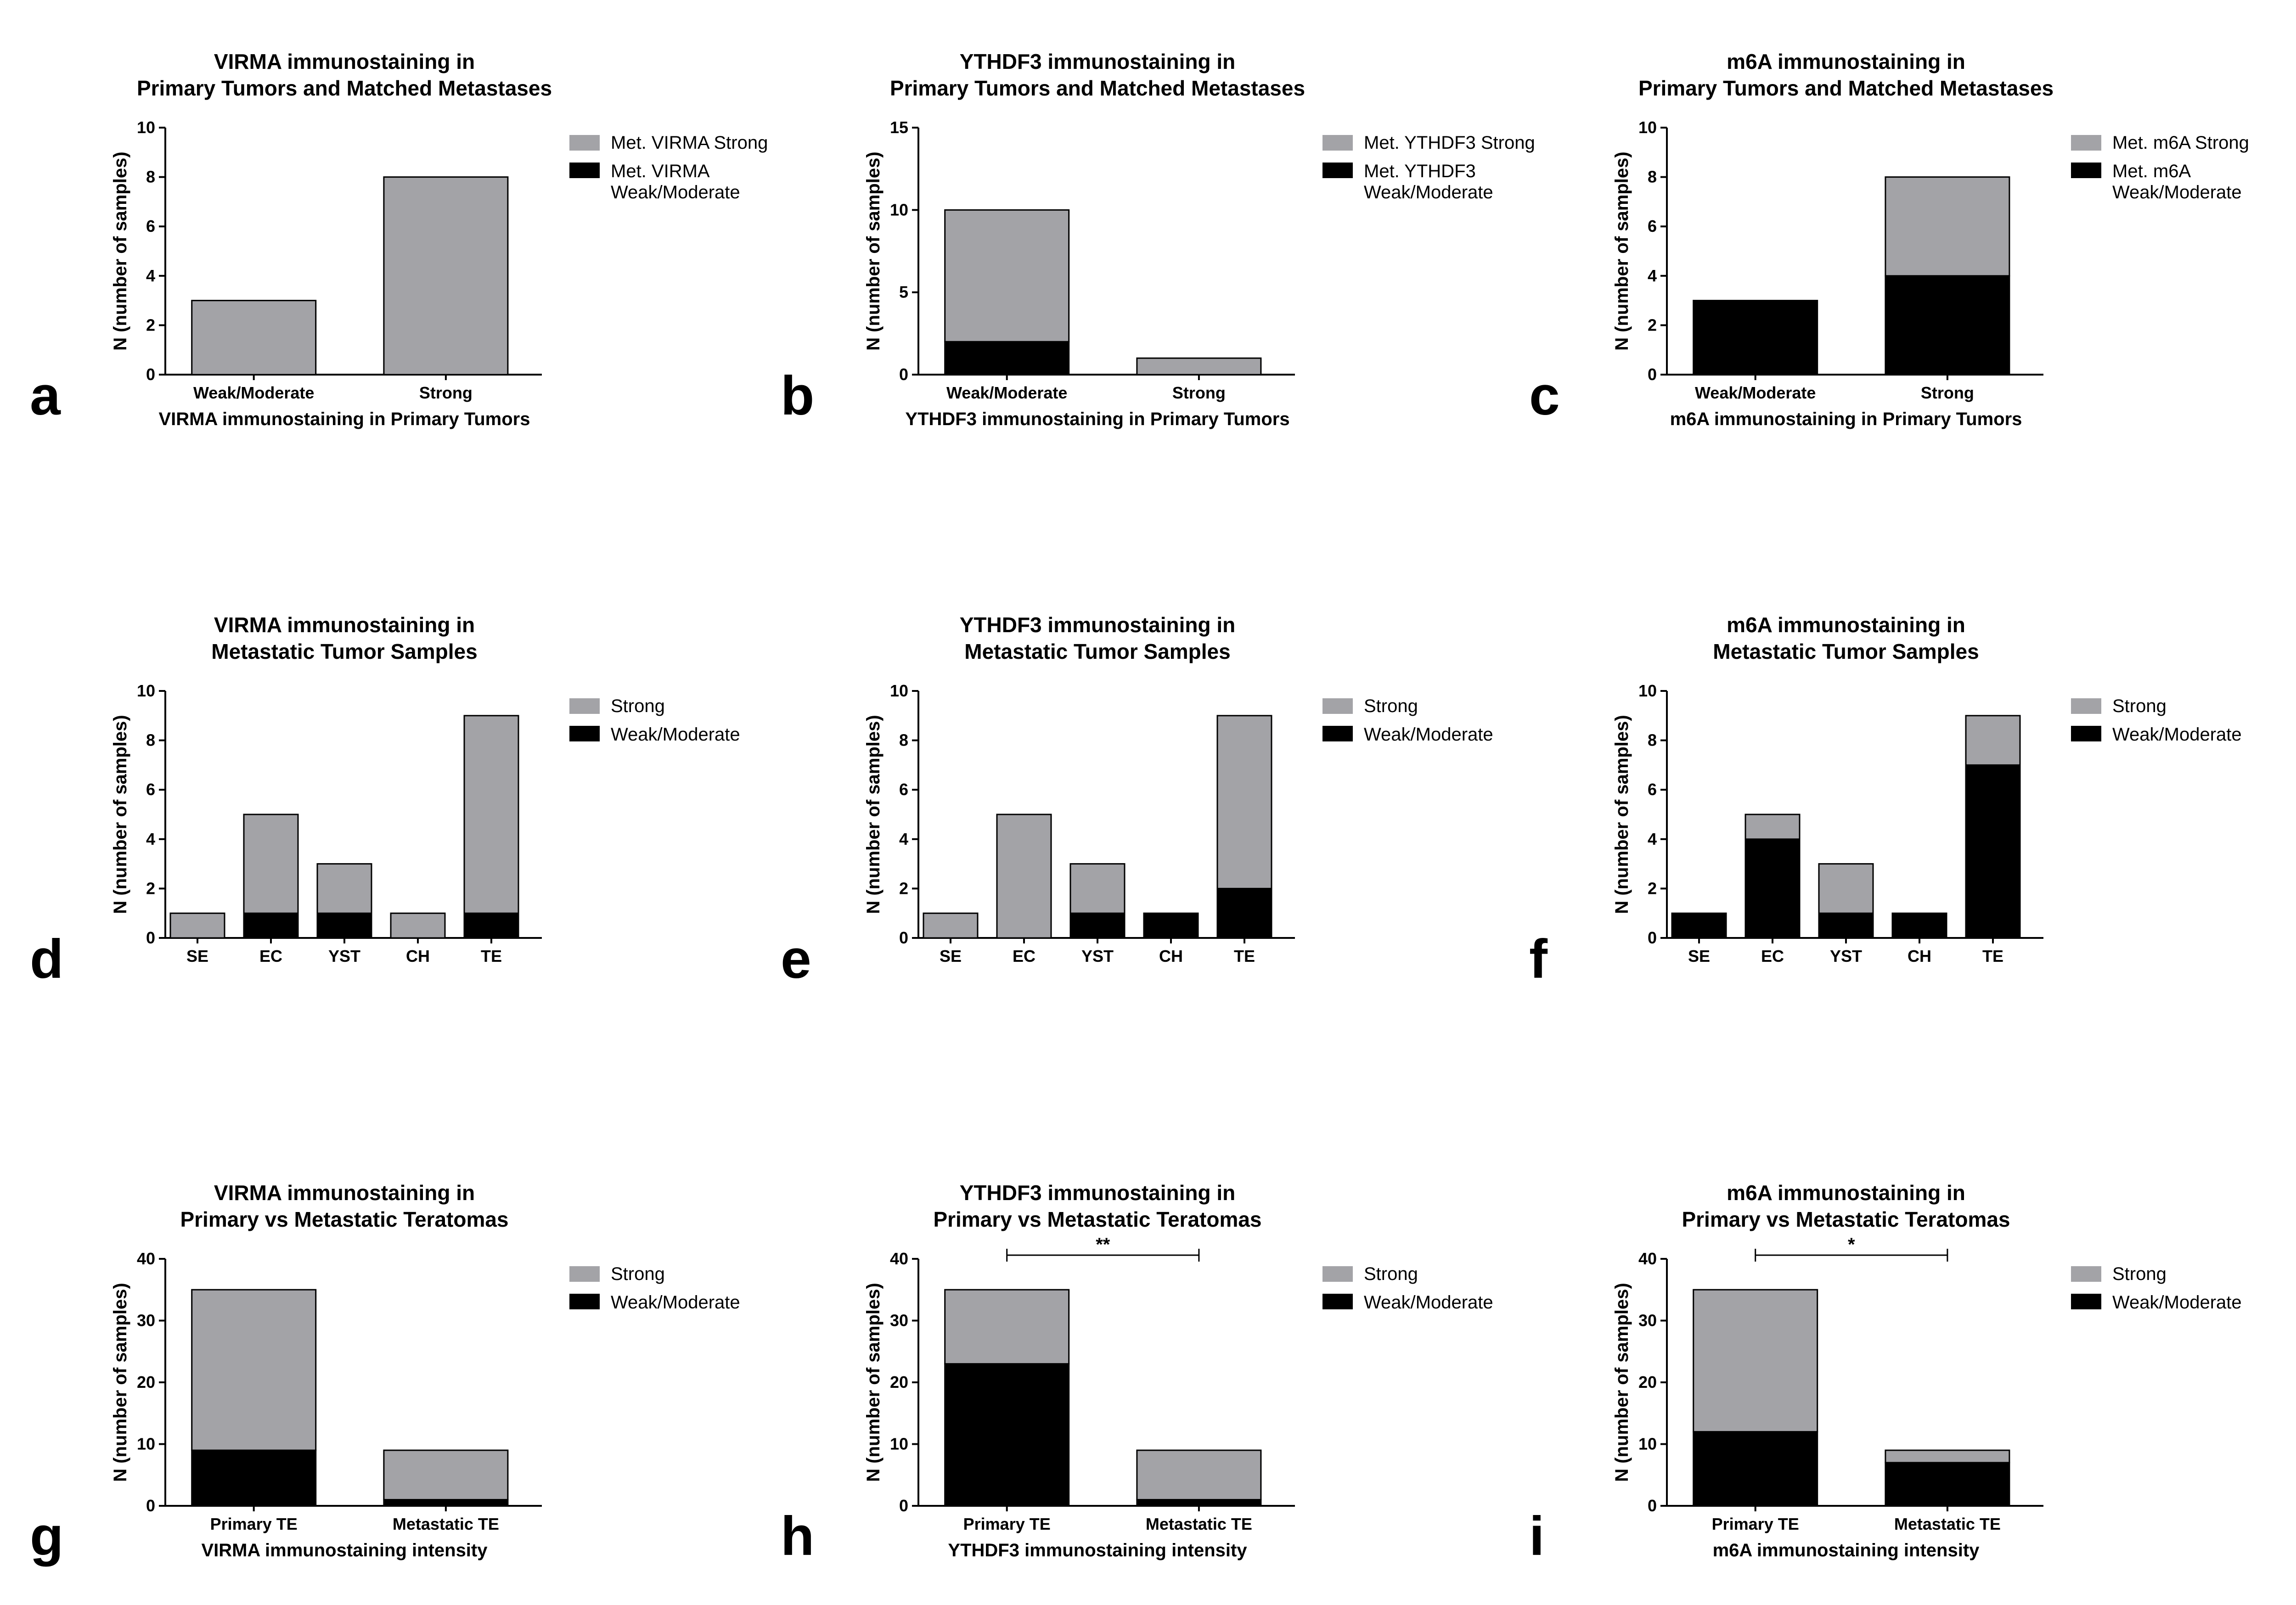  I want to click on x-tick-label: Metastatic TE, so click(1947, 1524).